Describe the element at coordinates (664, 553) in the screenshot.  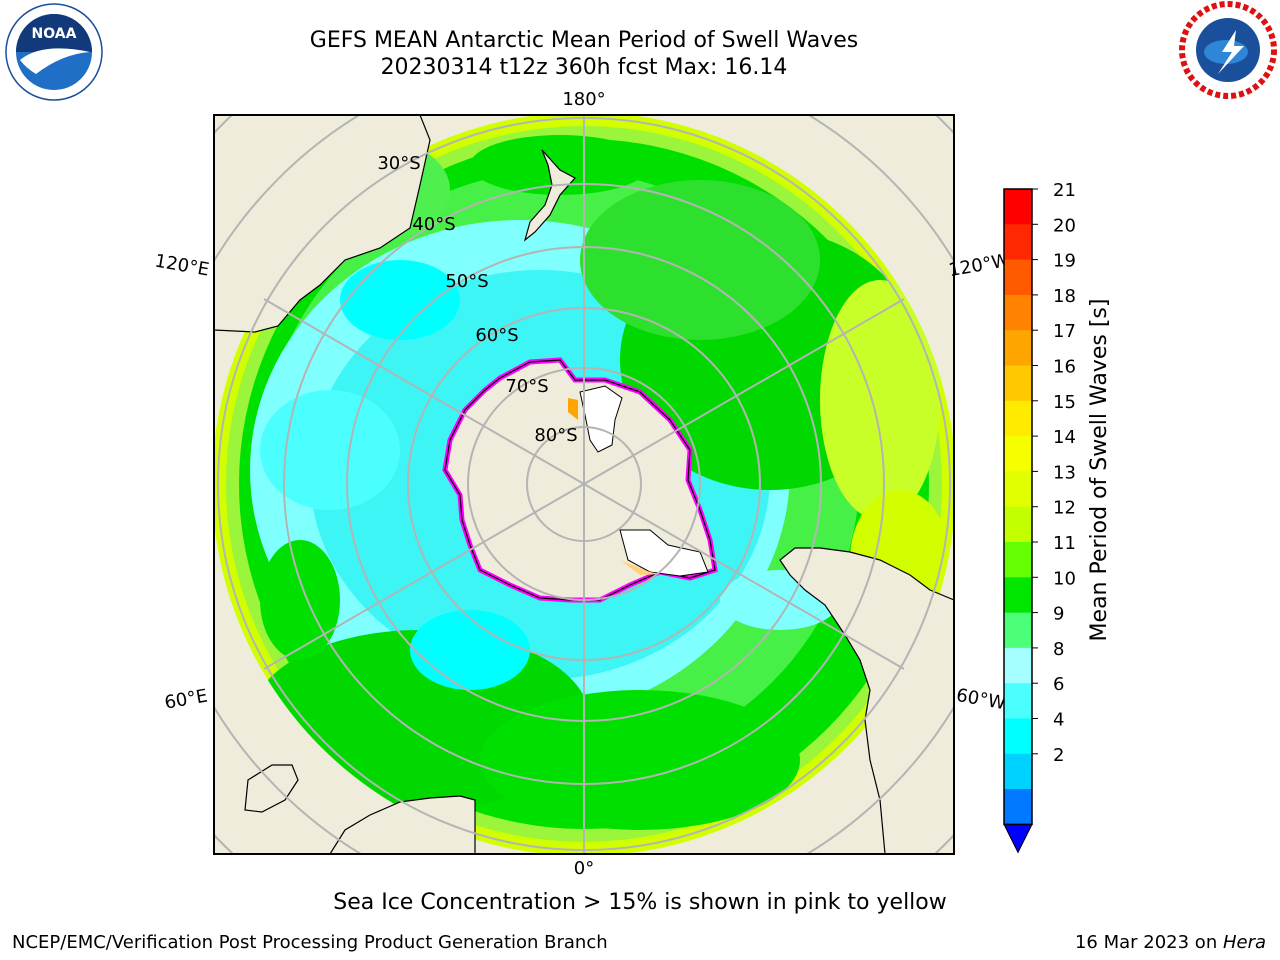
I see `ice-shelf-weddell` at that location.